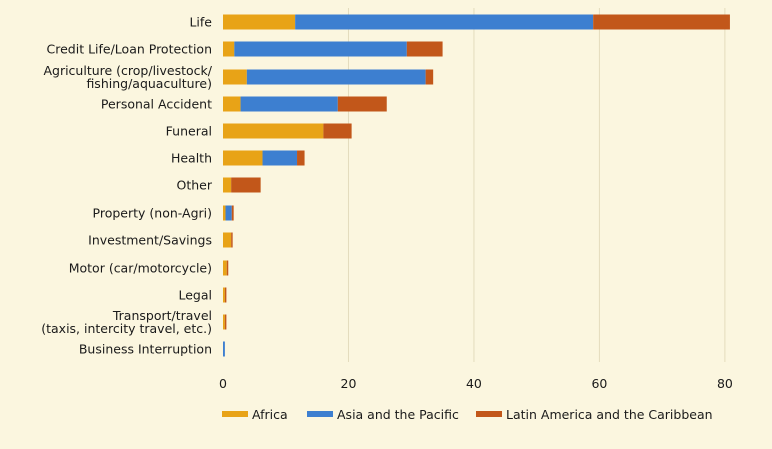  I want to click on bar-10-africa, so click(224, 295).